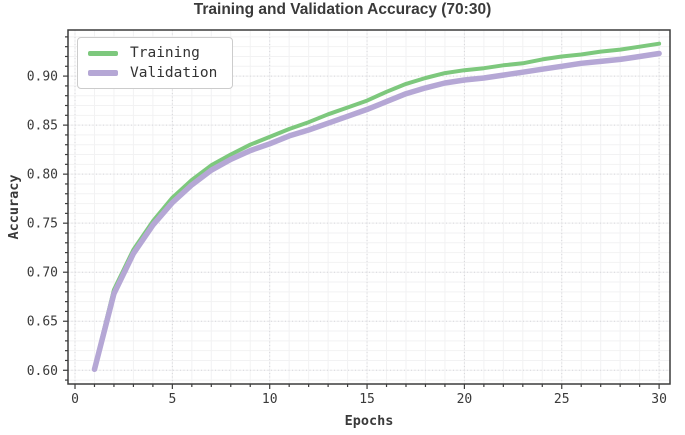 This screenshot has width=685, height=435. What do you see at coordinates (103, 53) in the screenshot?
I see `training-line-swatch` at bounding box center [103, 53].